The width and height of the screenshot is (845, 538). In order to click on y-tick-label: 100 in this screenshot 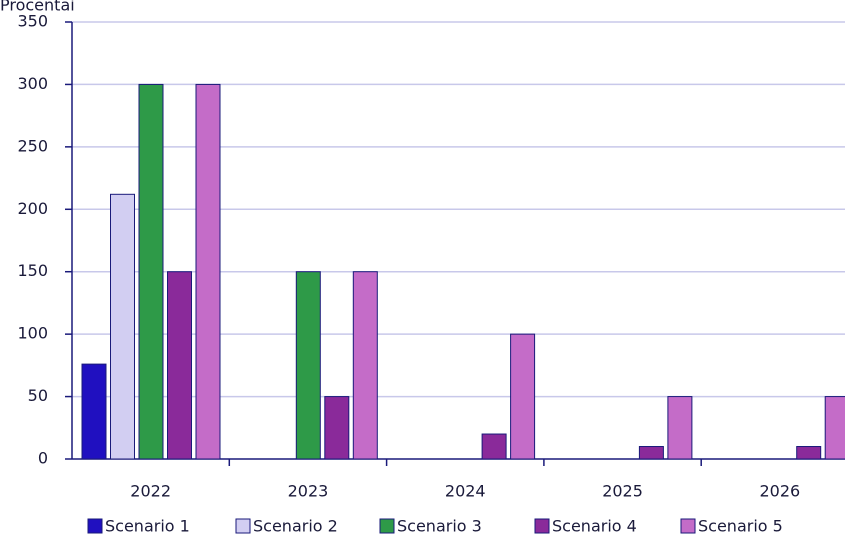, I will do `click(32, 333)`.